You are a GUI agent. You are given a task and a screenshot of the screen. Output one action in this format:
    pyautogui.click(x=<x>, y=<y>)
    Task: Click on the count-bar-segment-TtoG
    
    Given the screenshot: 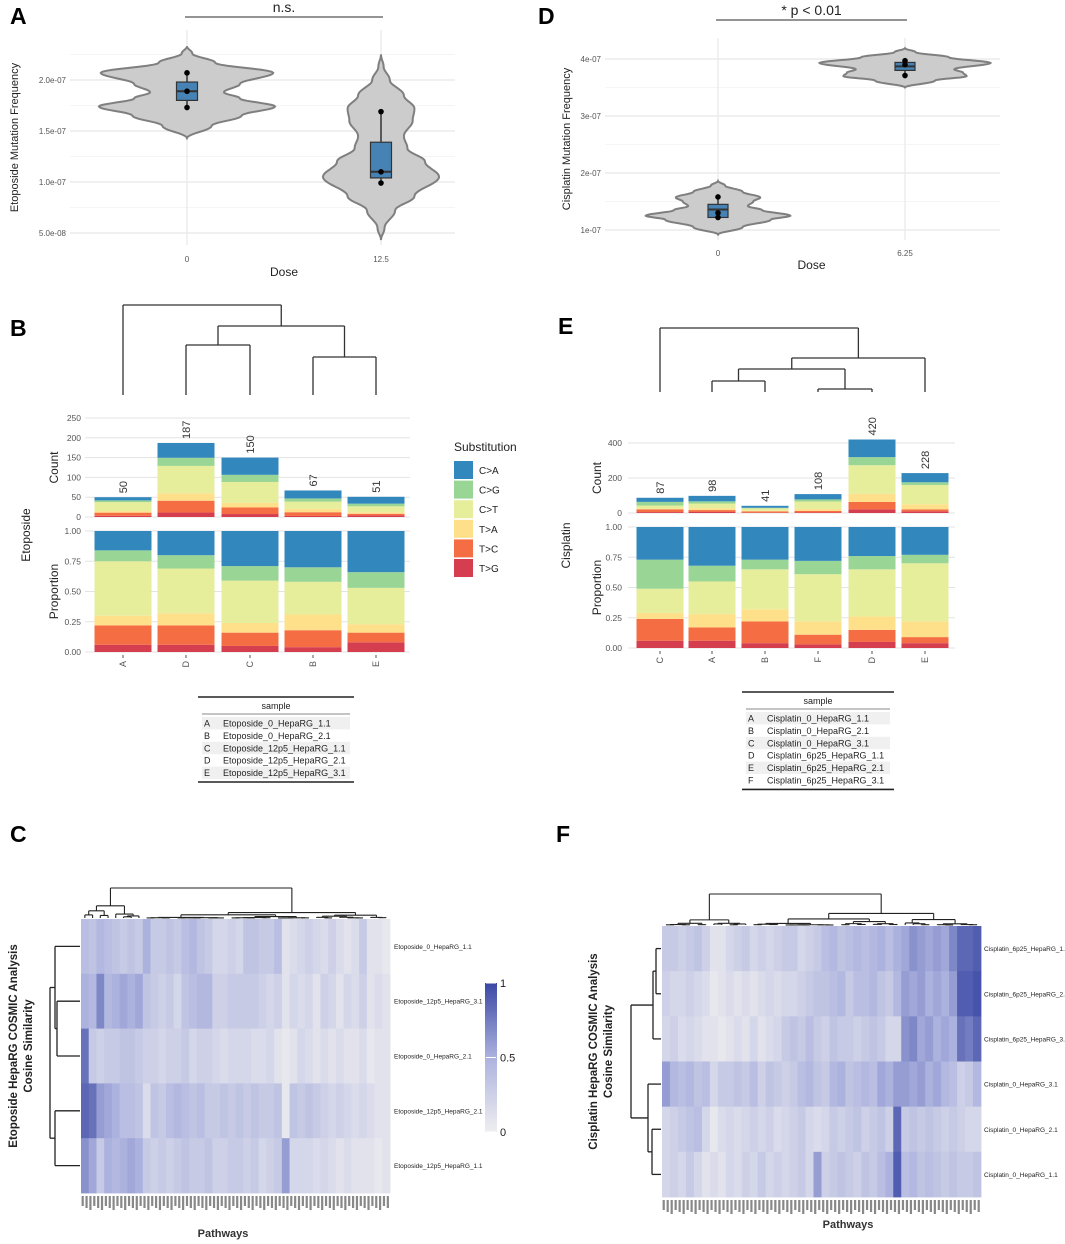 What is the action you would take?
    pyautogui.click(x=660, y=512)
    